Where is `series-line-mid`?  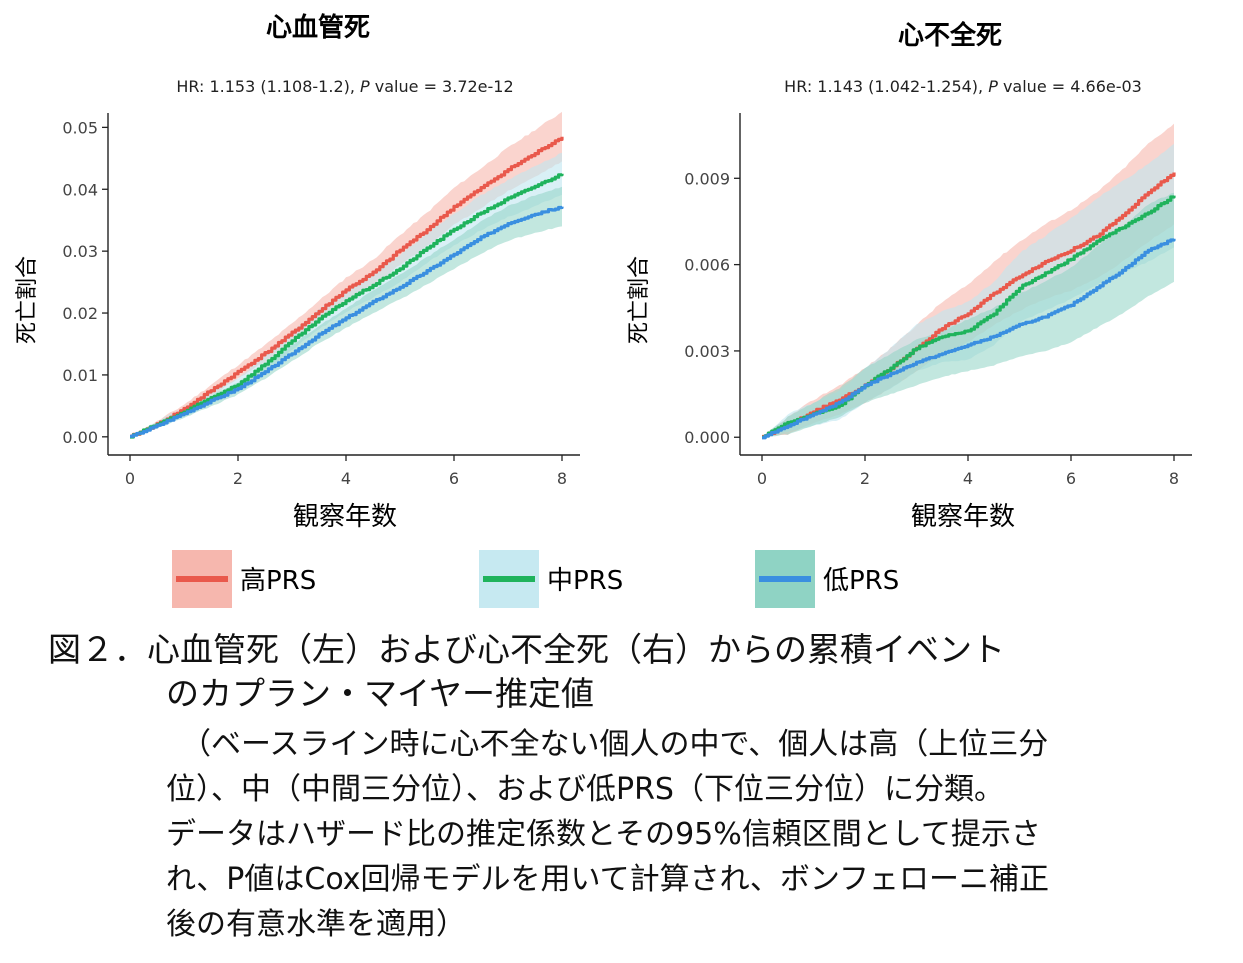 series-line-mid is located at coordinates (969, 317).